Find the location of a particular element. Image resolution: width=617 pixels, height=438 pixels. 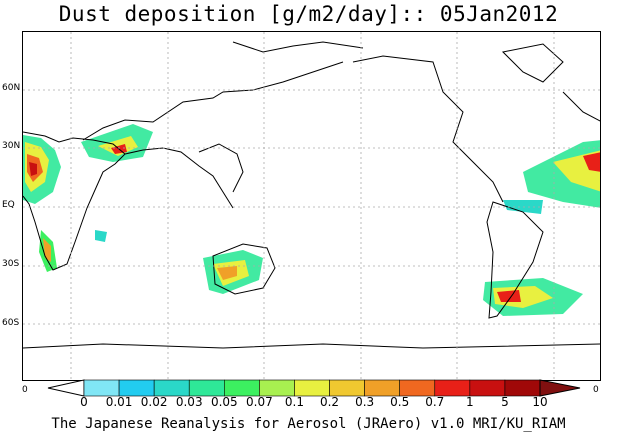

colorbar-tick-label: 0.02 is located at coordinates (154, 402).